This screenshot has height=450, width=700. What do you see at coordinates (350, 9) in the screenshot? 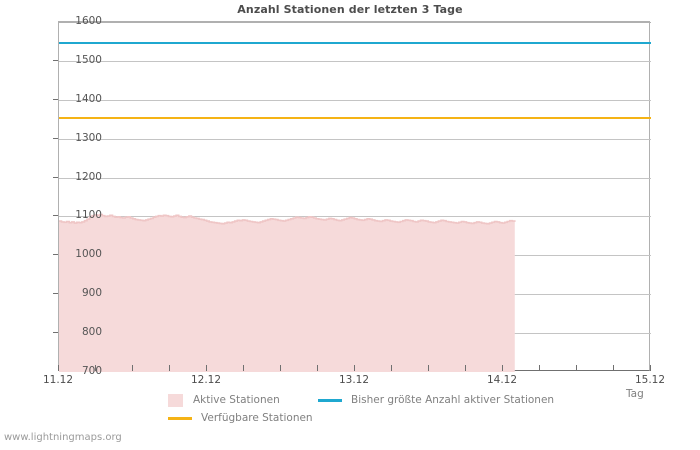
I see `chart-title: Anzahl Stationen der letzten 3 Tage` at bounding box center [350, 9].